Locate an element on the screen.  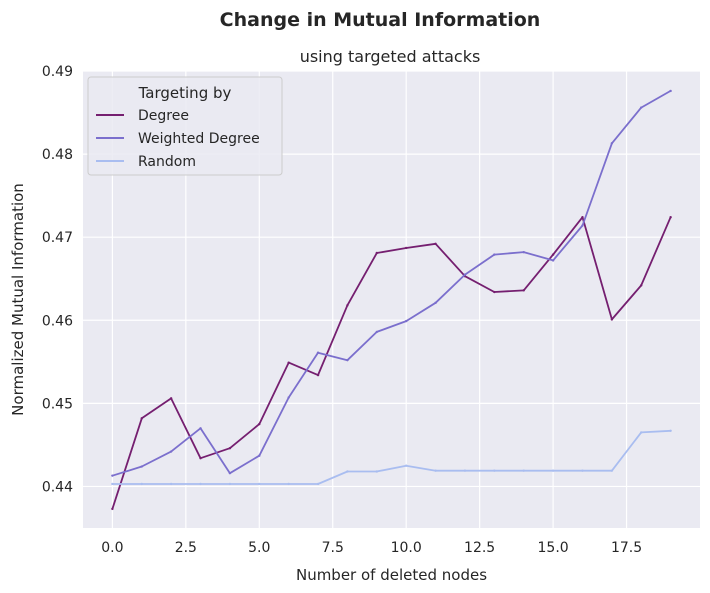
series-line is located at coordinates (391, 457).